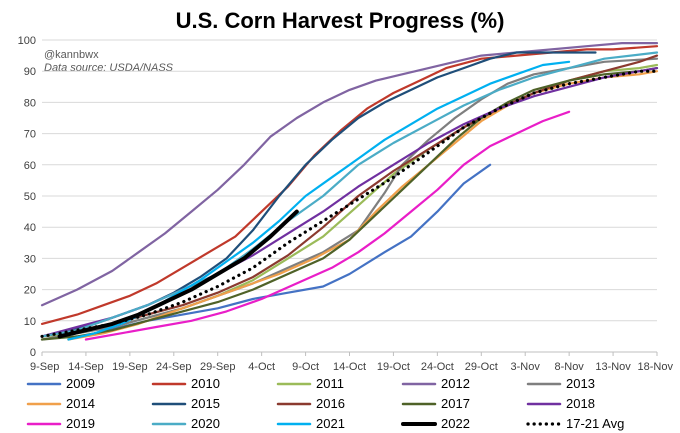 The image size is (680, 433). What do you see at coordinates (340, 20) in the screenshot?
I see `chart-title: U.S. Corn Harvest Progress (%)` at bounding box center [340, 20].